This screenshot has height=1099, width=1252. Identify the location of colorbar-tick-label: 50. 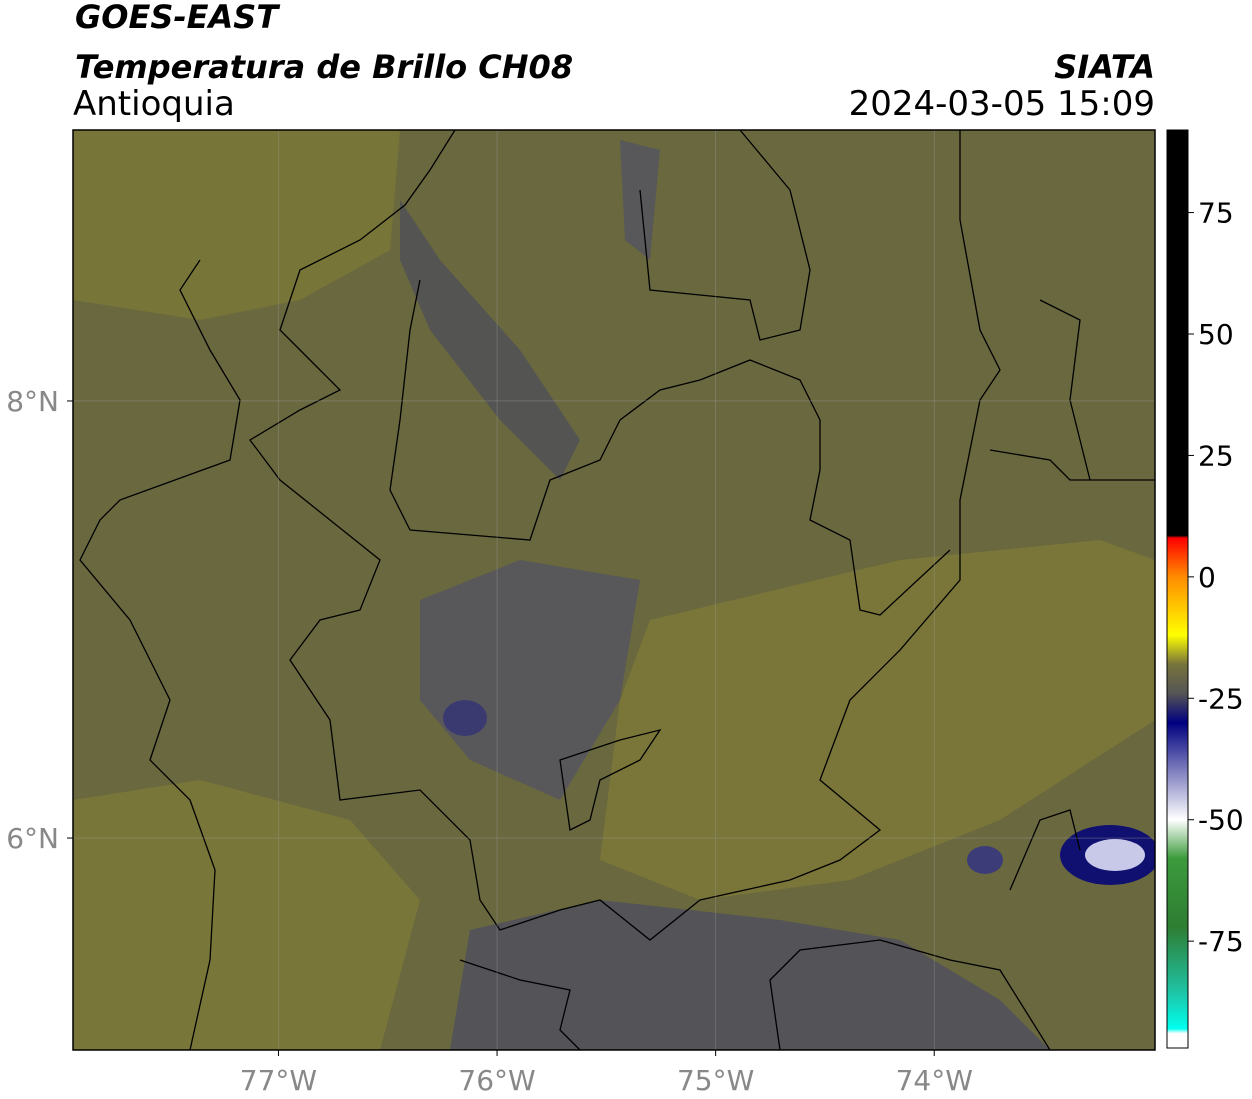
(1216, 334).